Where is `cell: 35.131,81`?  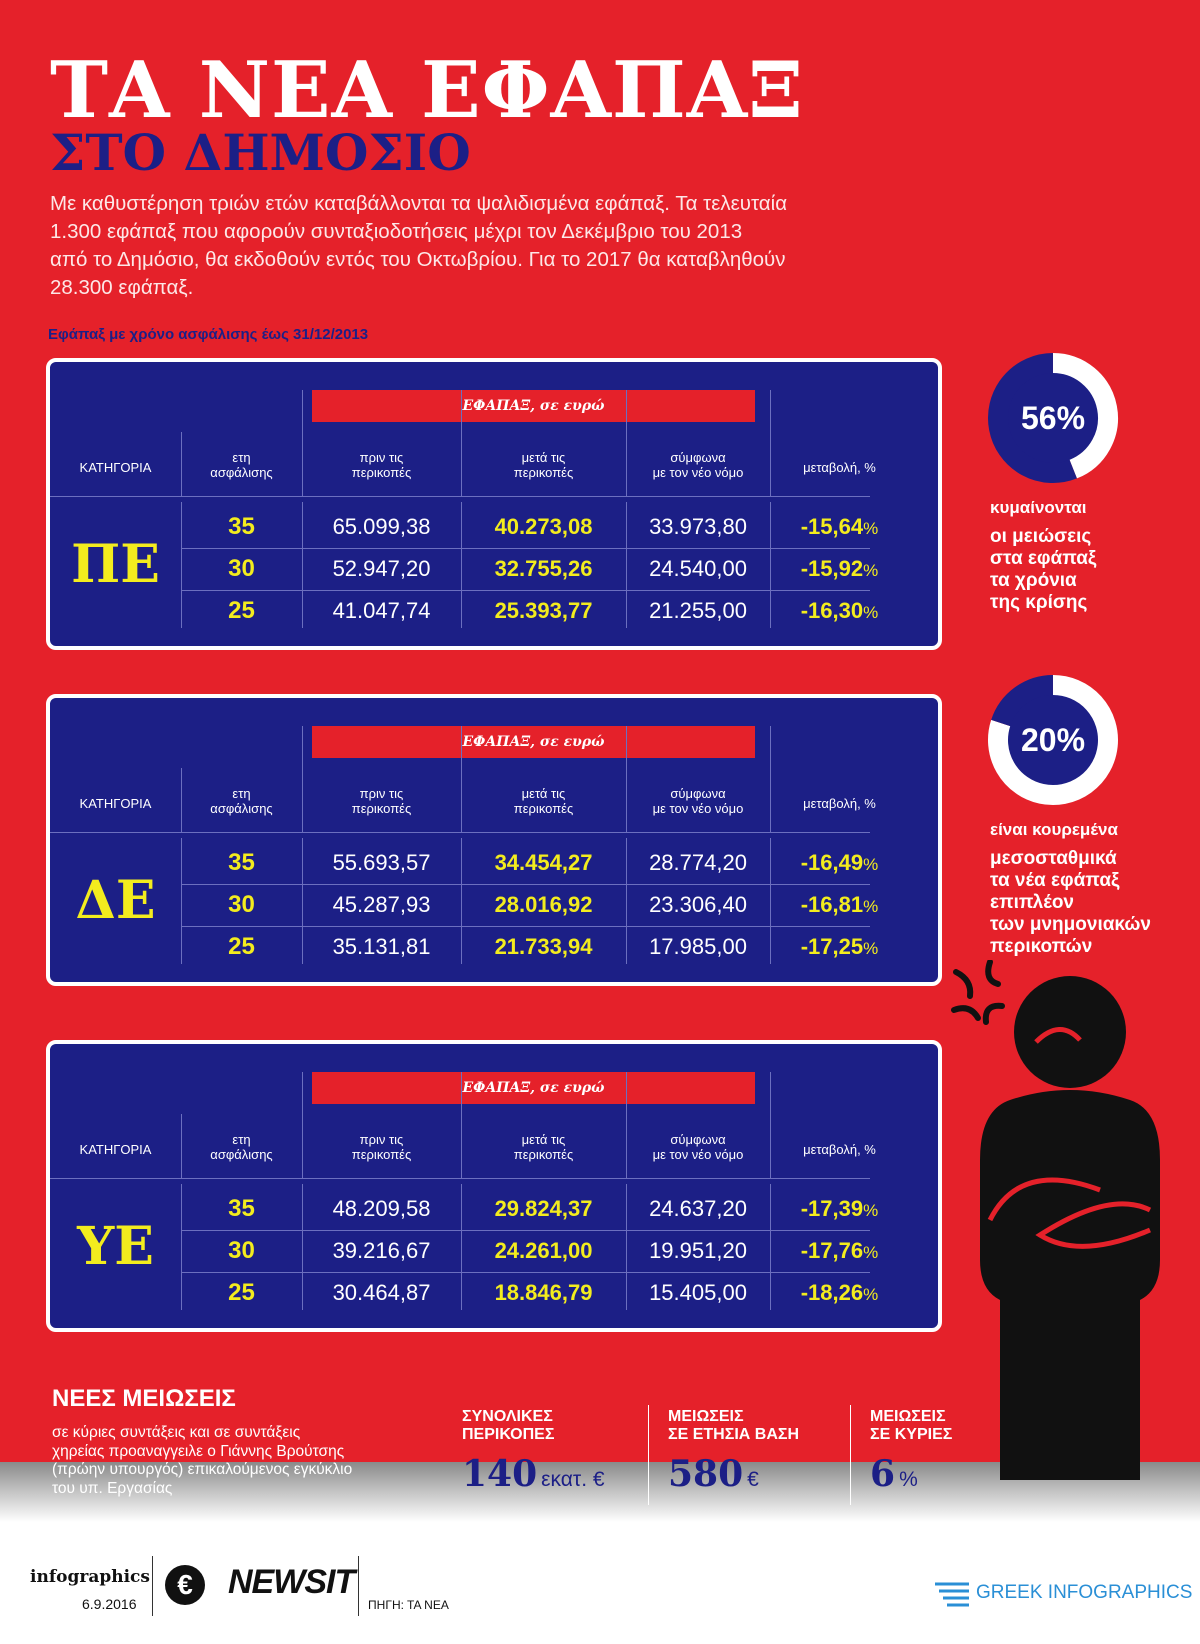
cell: 35.131,81 is located at coordinates (381, 947).